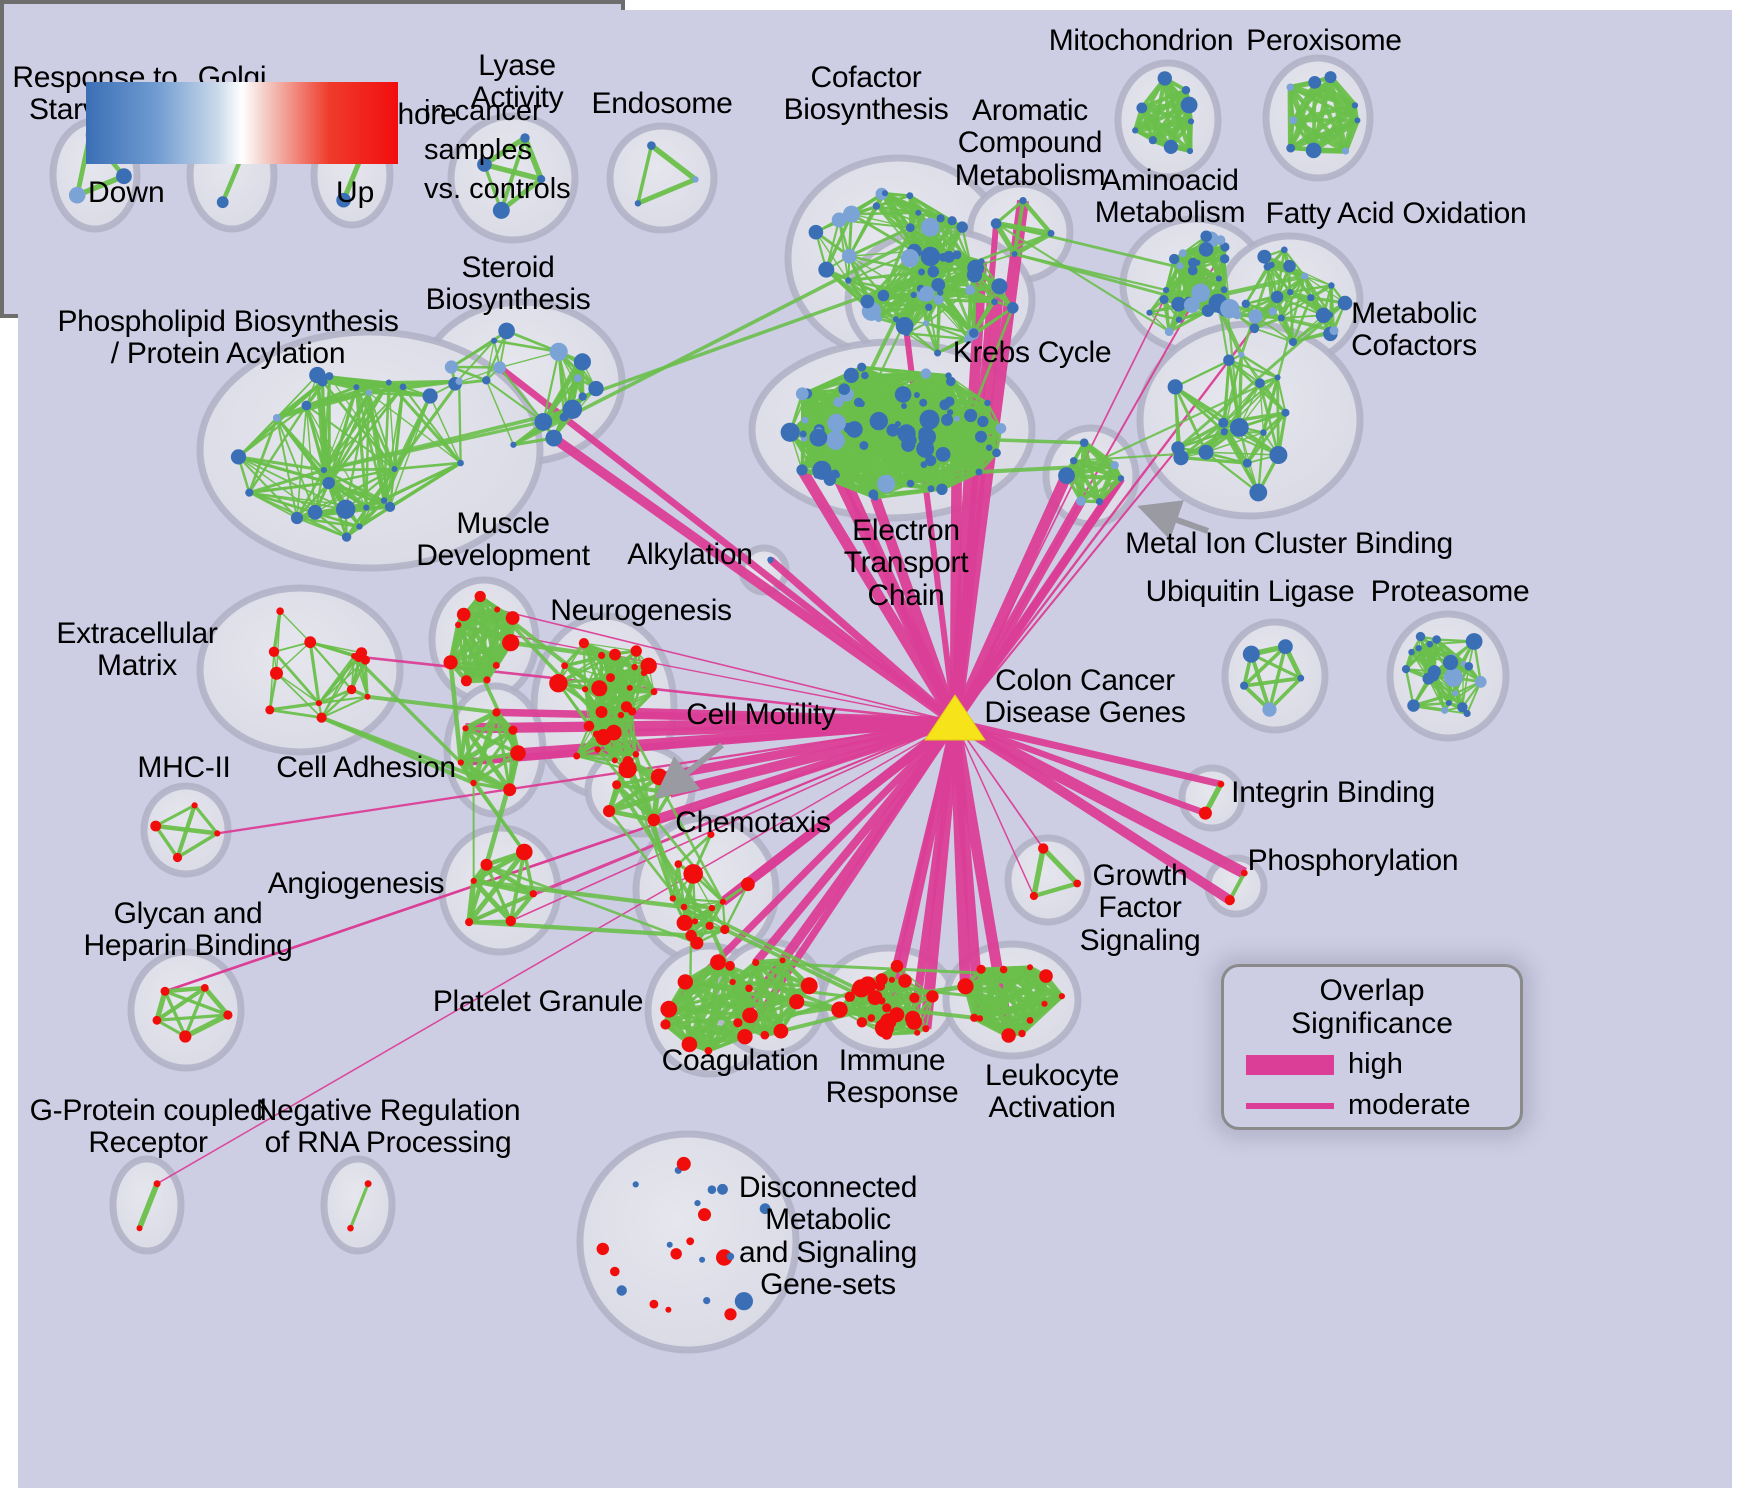  I want to click on cluster-label-mitochondrion: Mitochondrion, so click(1141, 40).